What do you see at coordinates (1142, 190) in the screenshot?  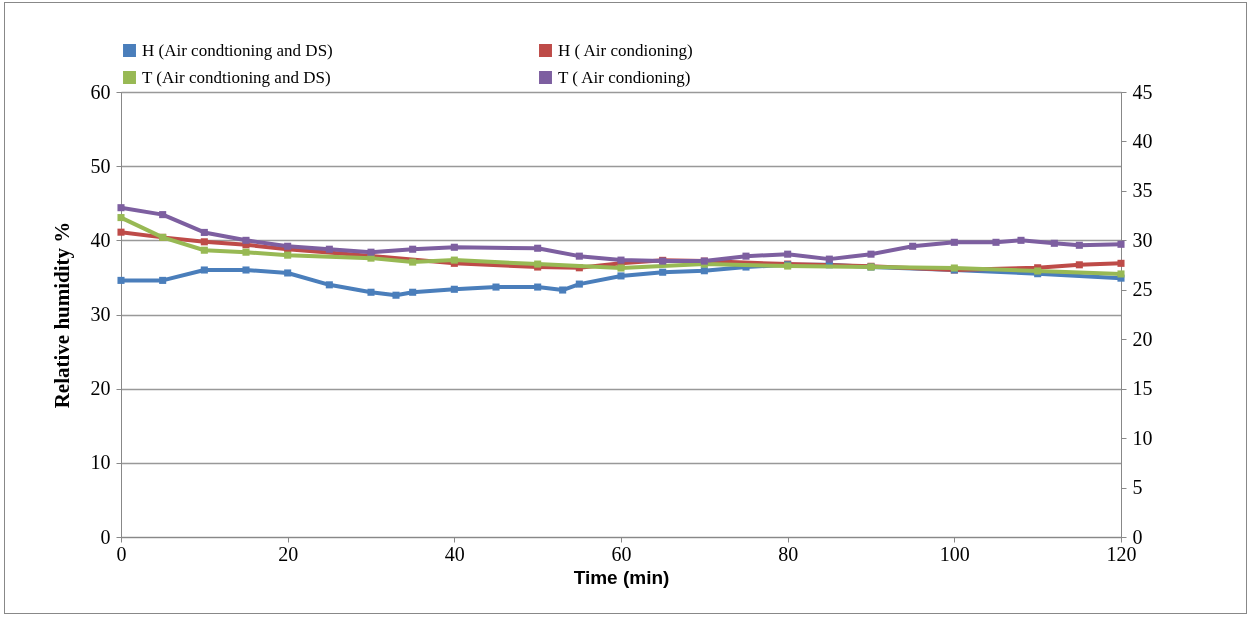 I see `y2-tick-label: 35` at bounding box center [1142, 190].